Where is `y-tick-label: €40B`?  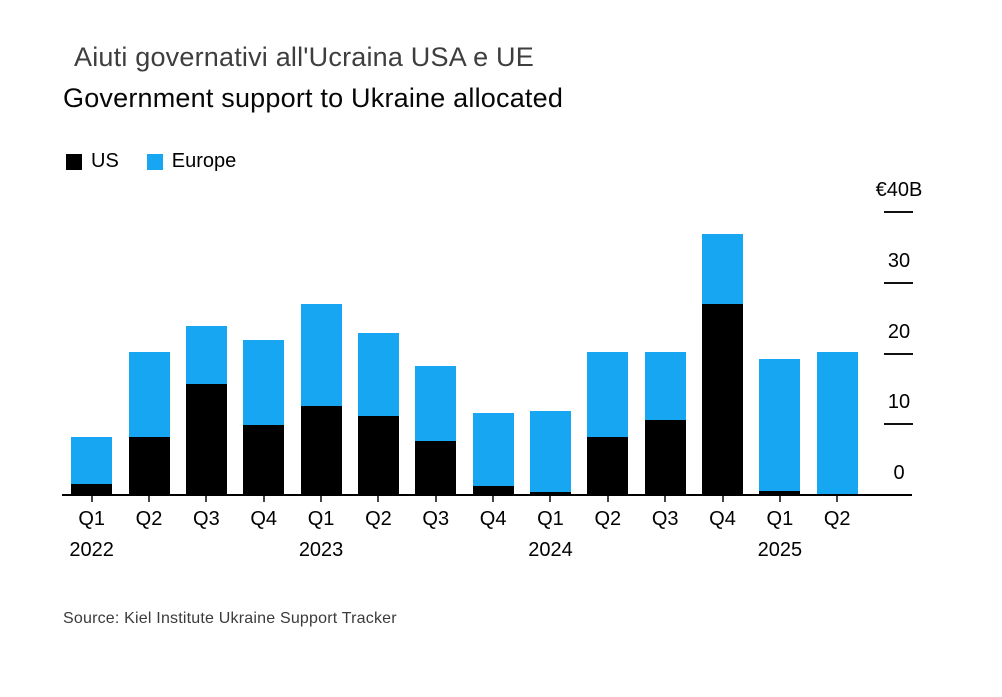
y-tick-label: €40B is located at coordinates (899, 190).